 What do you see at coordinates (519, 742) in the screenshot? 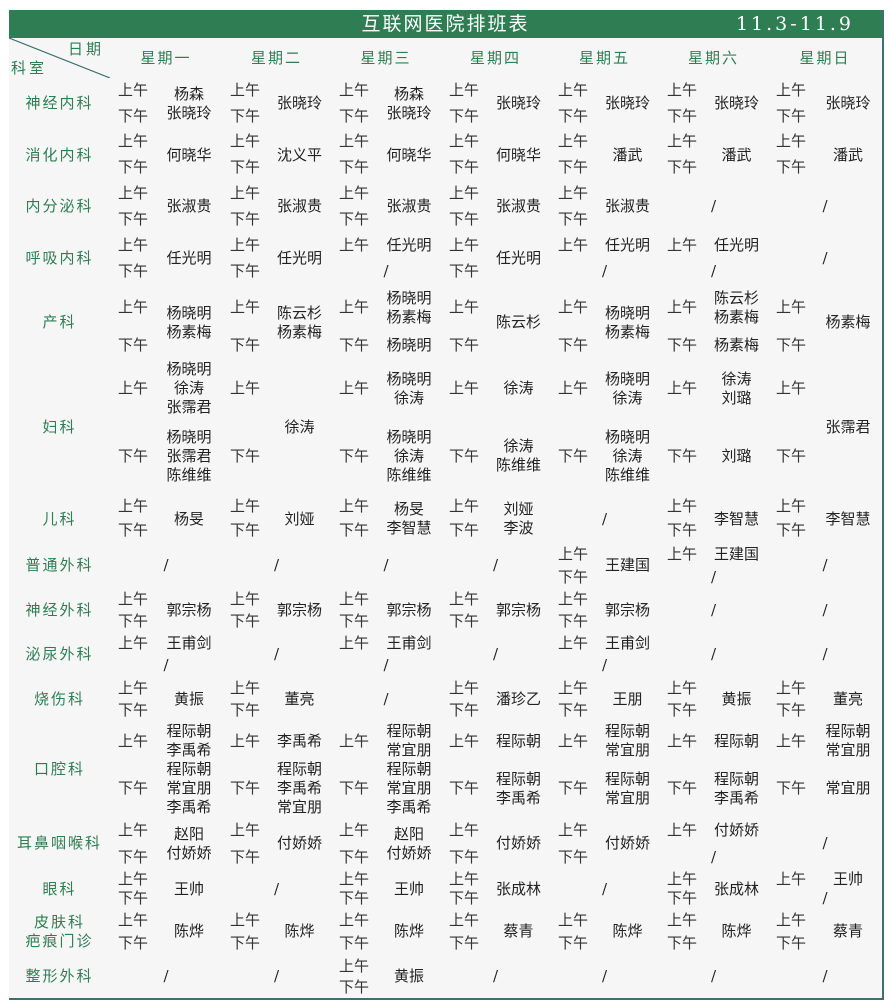
I see `am-doctor: 程际朝` at bounding box center [519, 742].